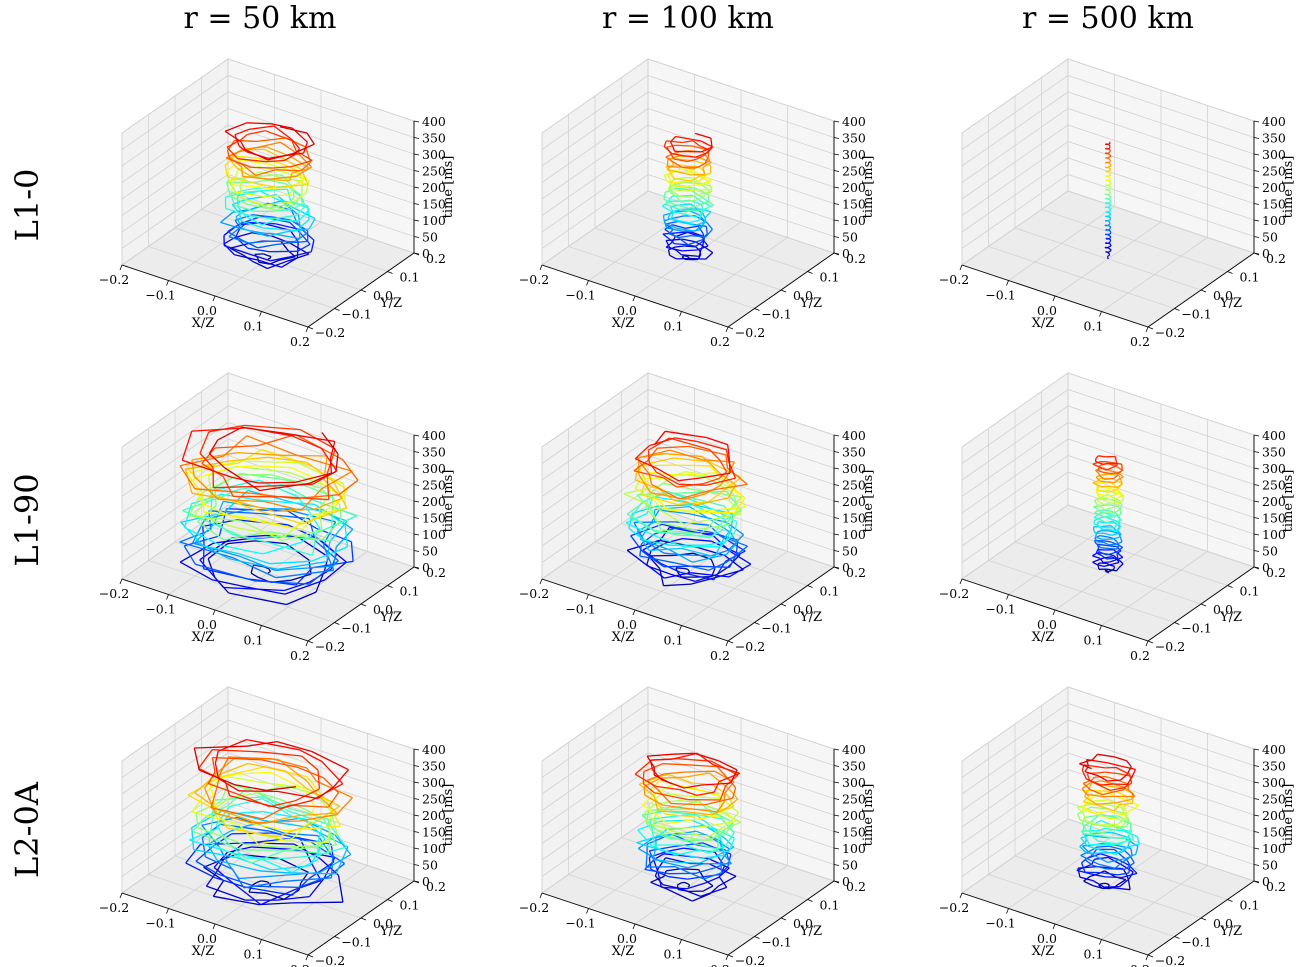 The image size is (1315, 967). What do you see at coordinates (434, 220) in the screenshot?
I see `z-tick-label: 100` at bounding box center [434, 220].